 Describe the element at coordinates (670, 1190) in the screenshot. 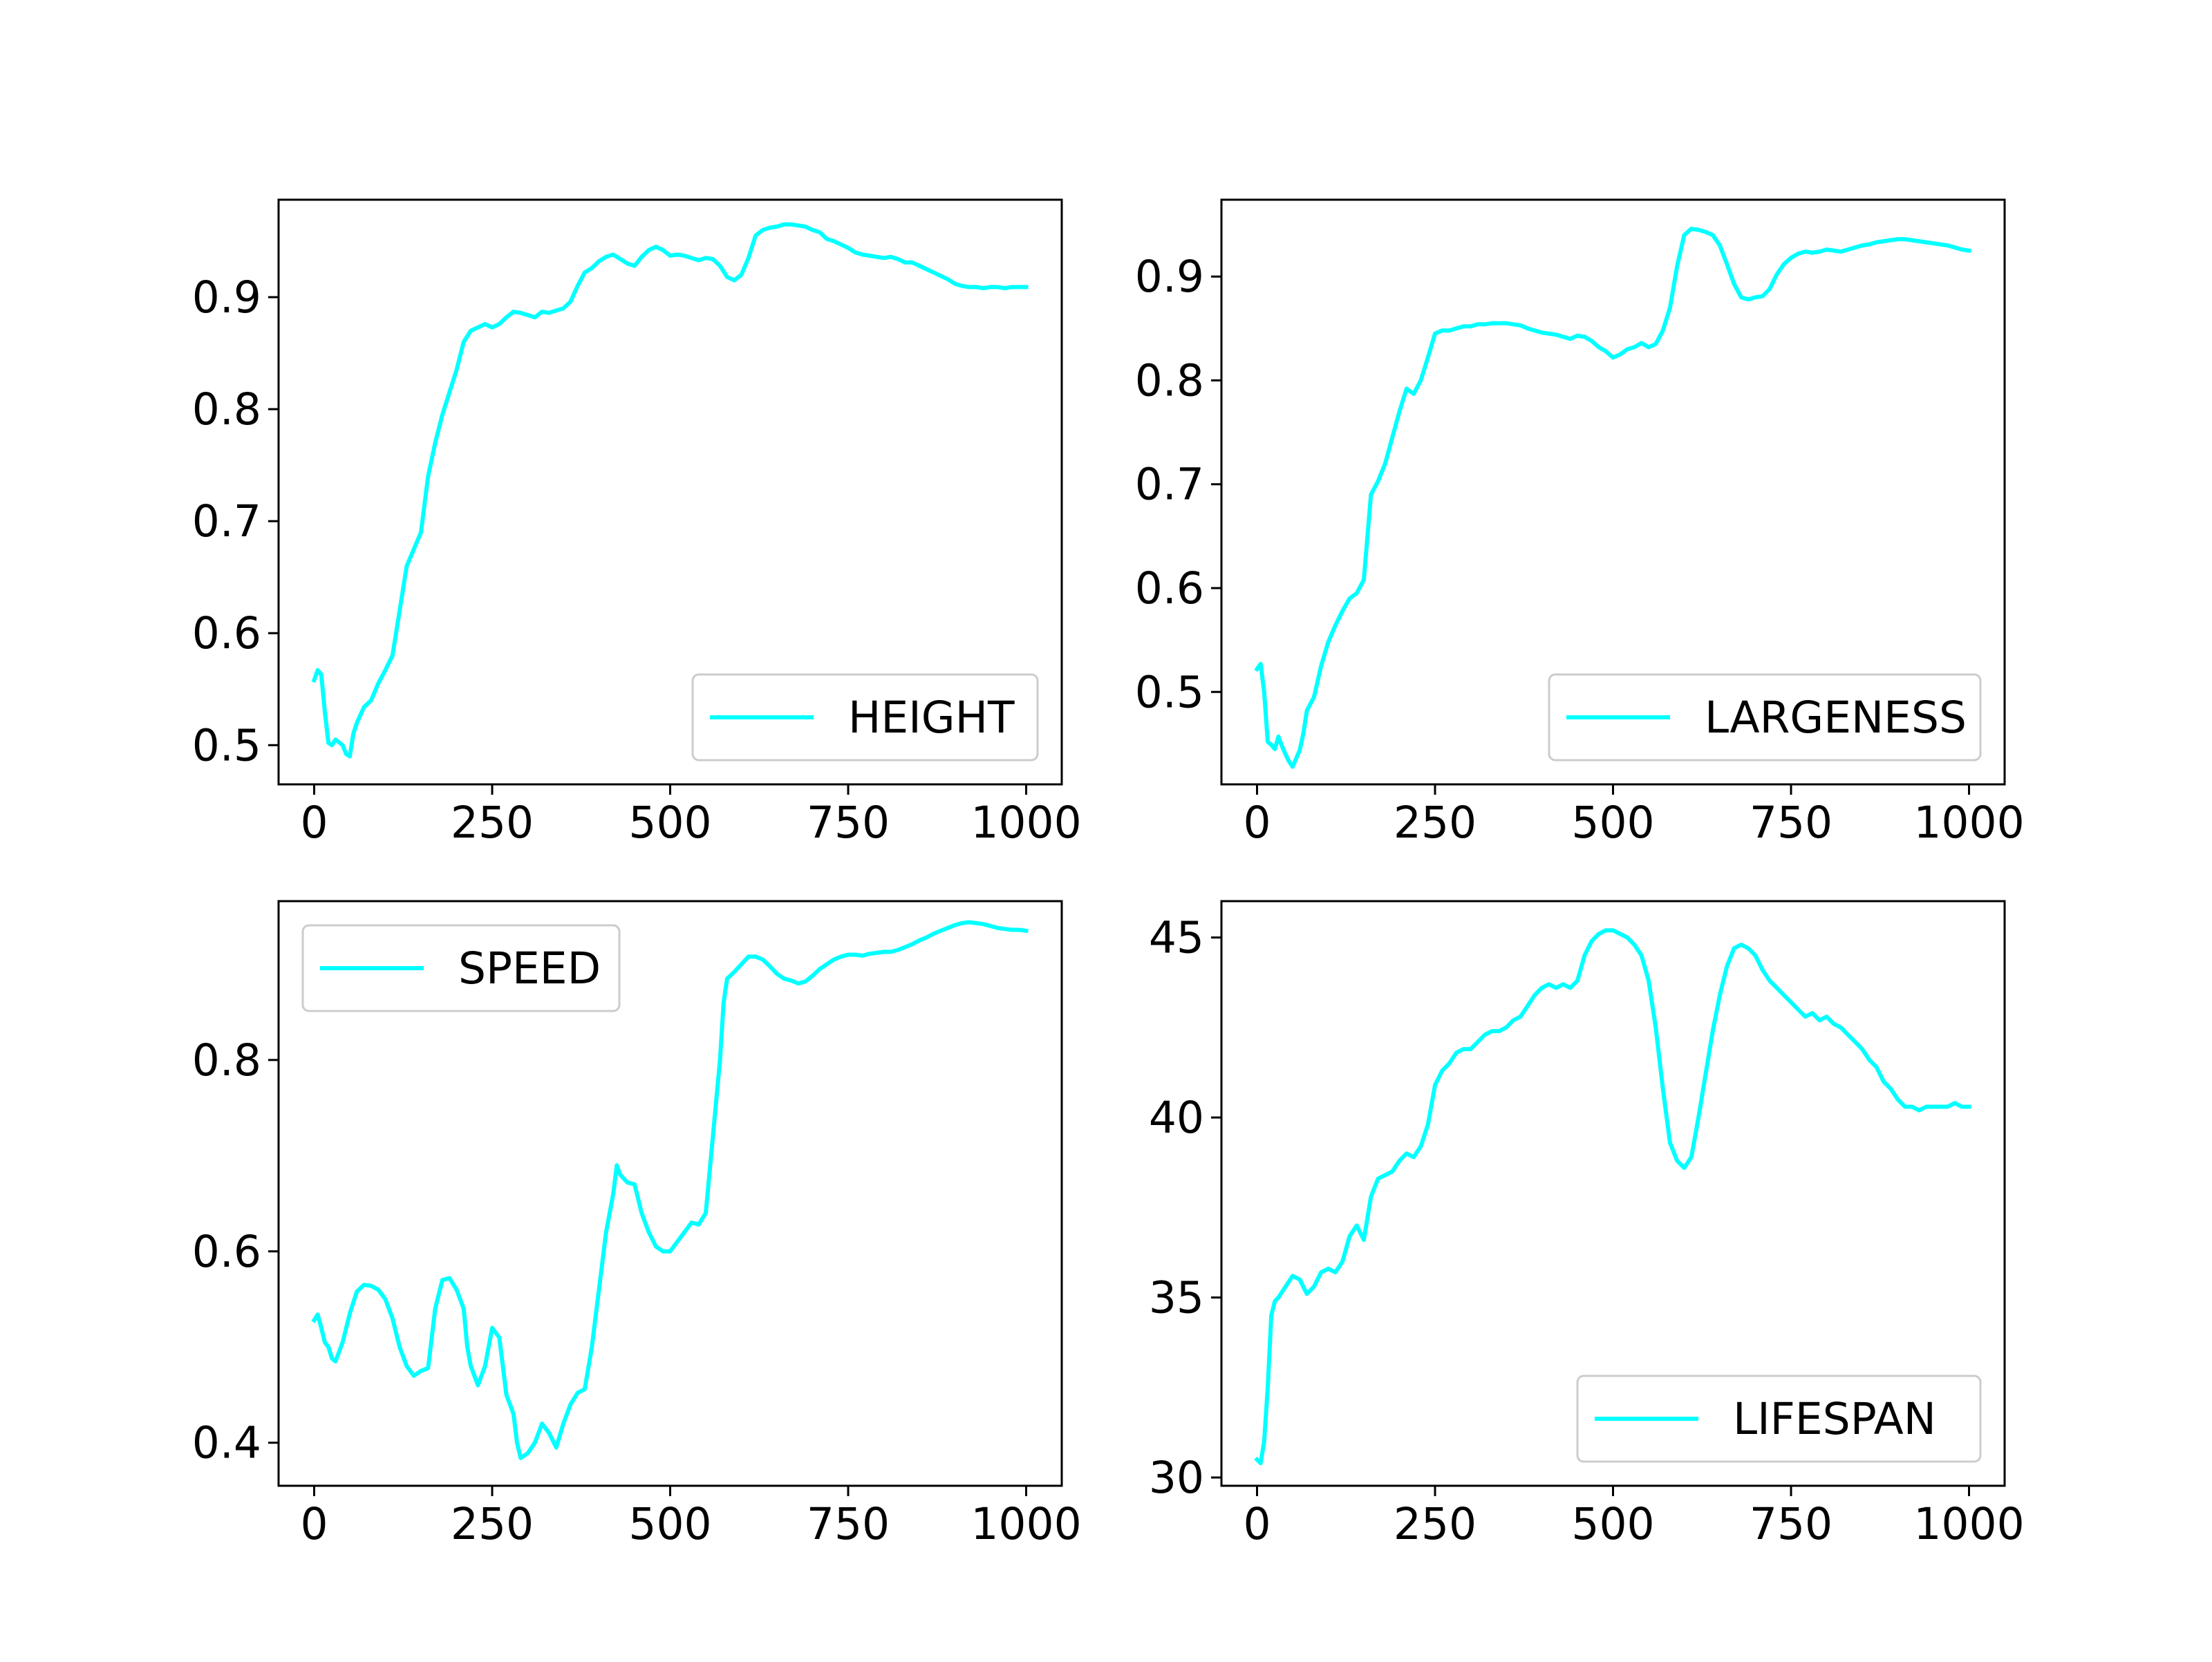

I see `series-line-speed` at that location.